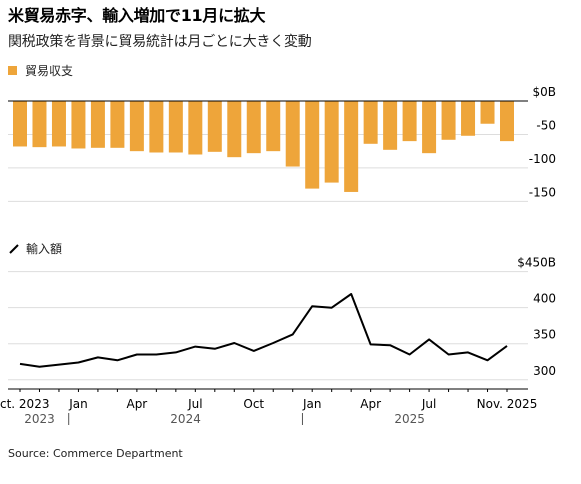 The height and width of the screenshot is (484, 581). Describe the element at coordinates (544, 92) in the screenshot. I see `bar-y-tick-label: $0B` at that location.